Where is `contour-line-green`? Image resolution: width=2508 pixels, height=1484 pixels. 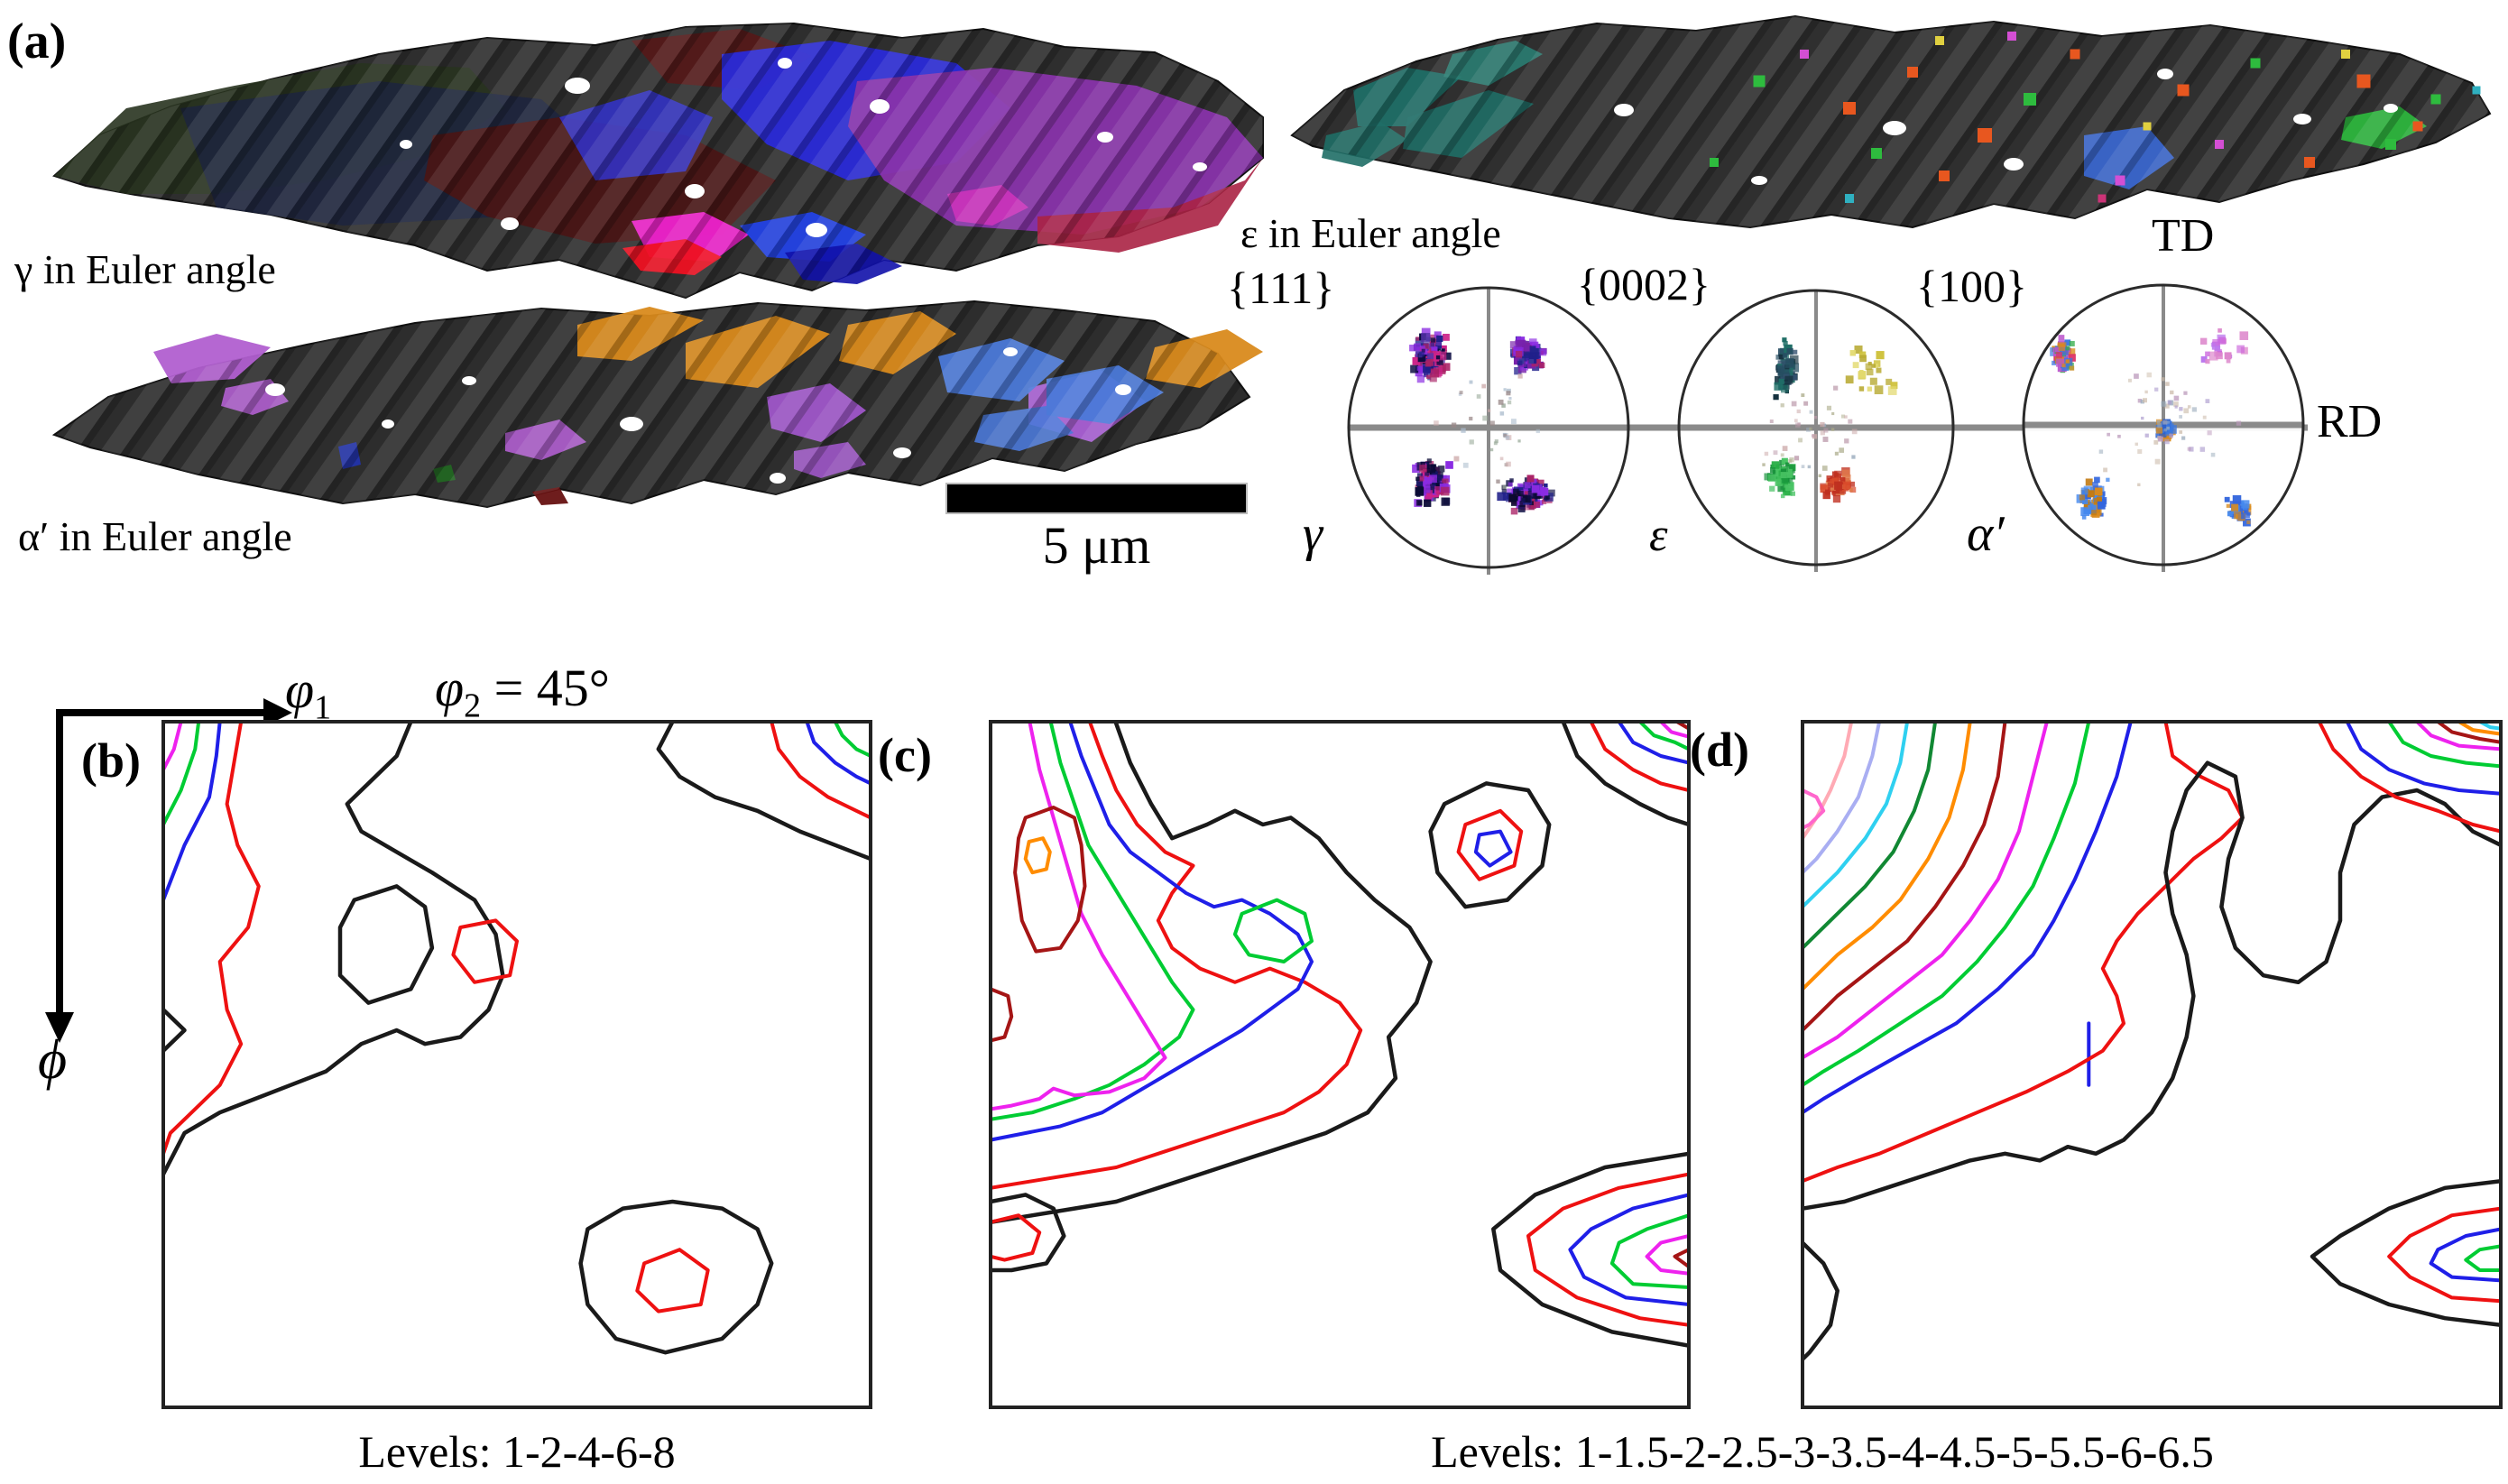
contour-line-green is located at coordinates (1273, 930).